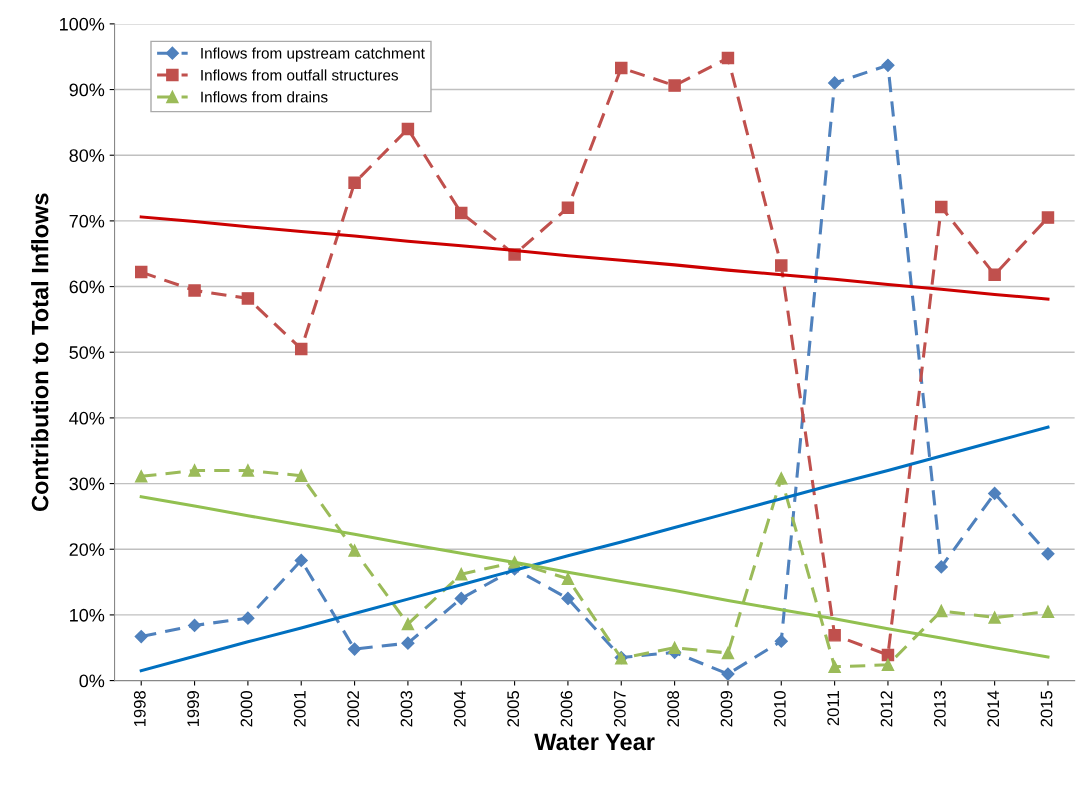  I want to click on x-axis-title: Water Year, so click(594, 742).